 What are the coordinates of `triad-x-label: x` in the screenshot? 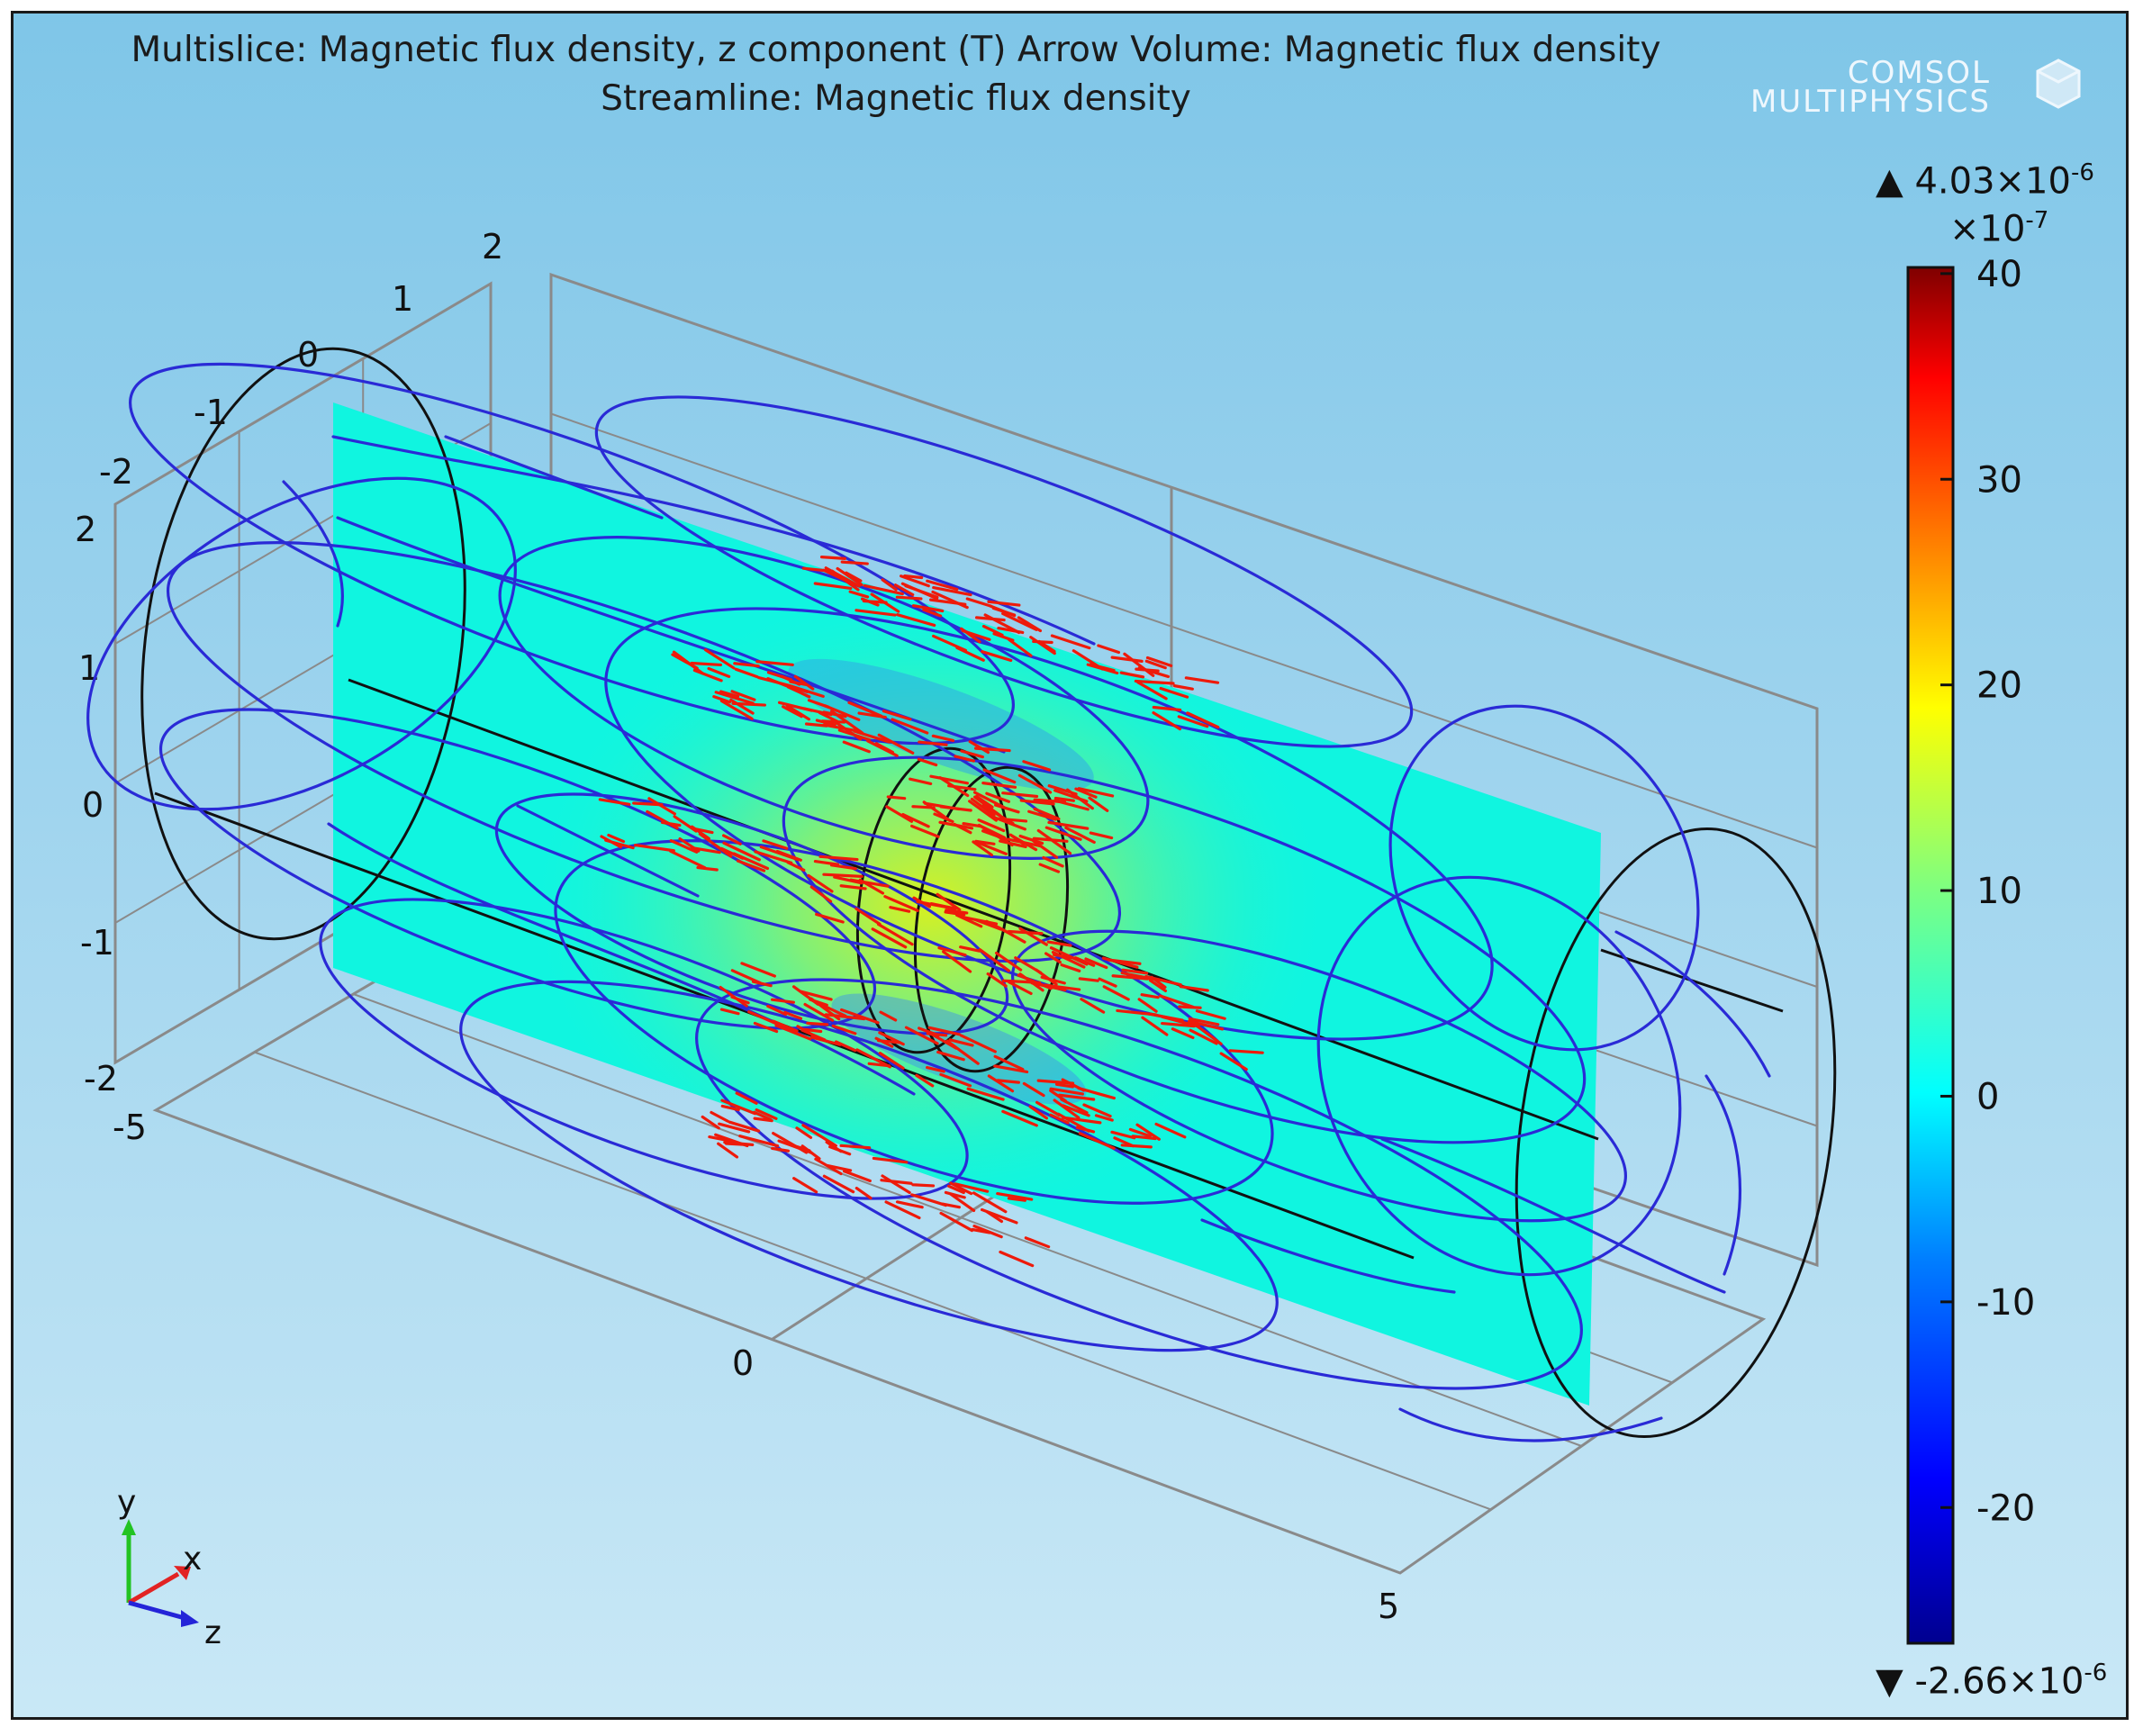 It's located at (192, 1559).